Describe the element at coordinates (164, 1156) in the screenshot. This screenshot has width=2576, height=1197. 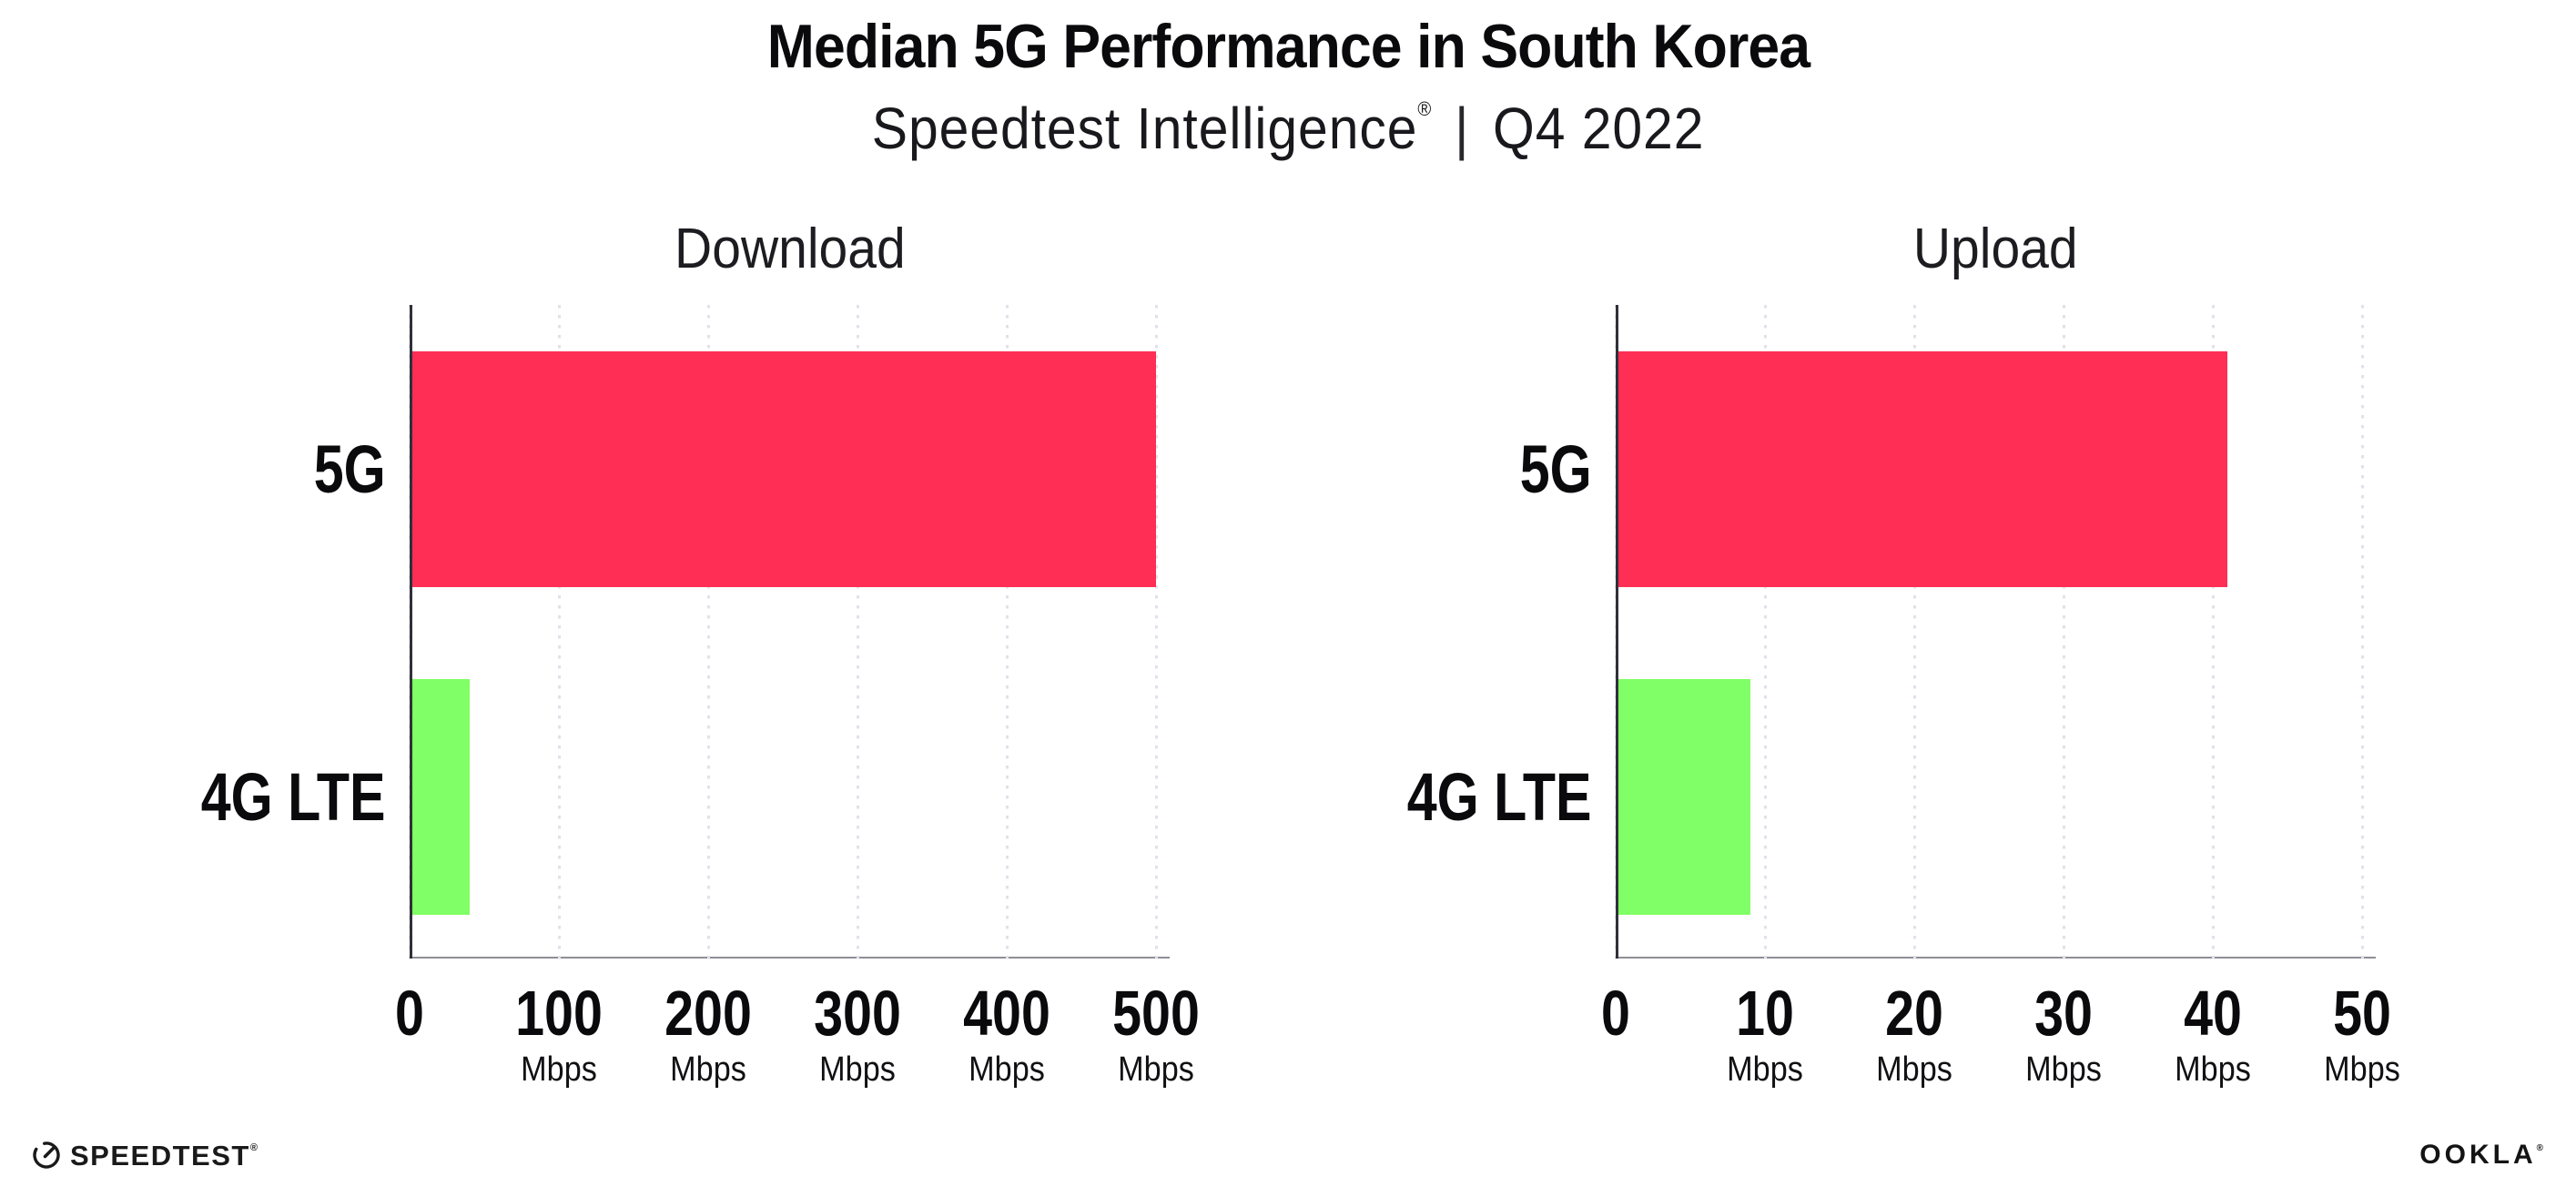
I see `speedtest-wordmark: SPEEDTEST®` at that location.